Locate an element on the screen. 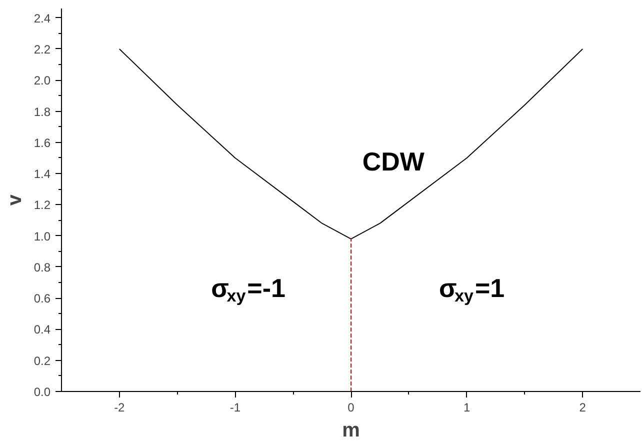 This screenshot has width=642, height=444. x-tick-label: -1 is located at coordinates (235, 407).